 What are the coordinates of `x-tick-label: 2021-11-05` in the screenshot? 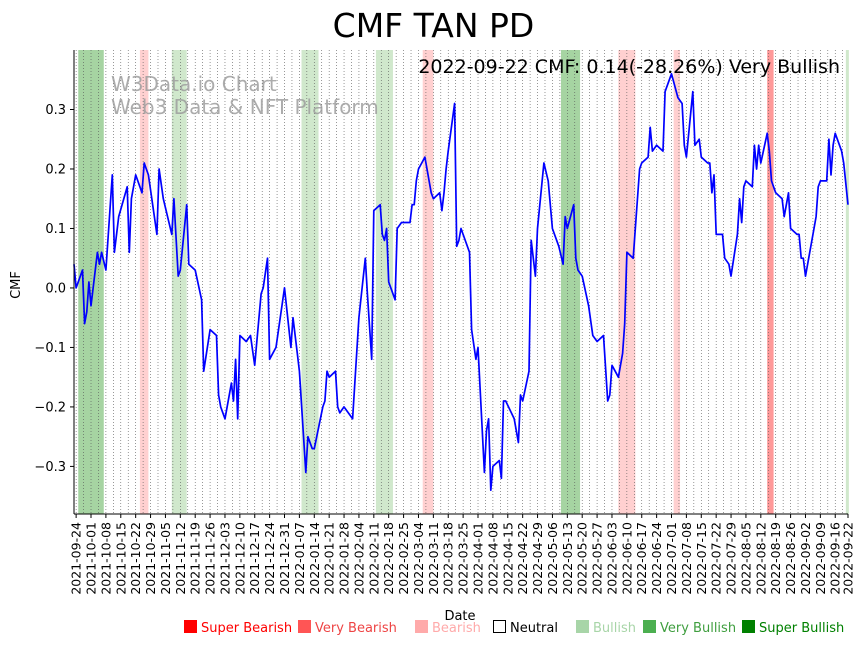 It's located at (165, 558).